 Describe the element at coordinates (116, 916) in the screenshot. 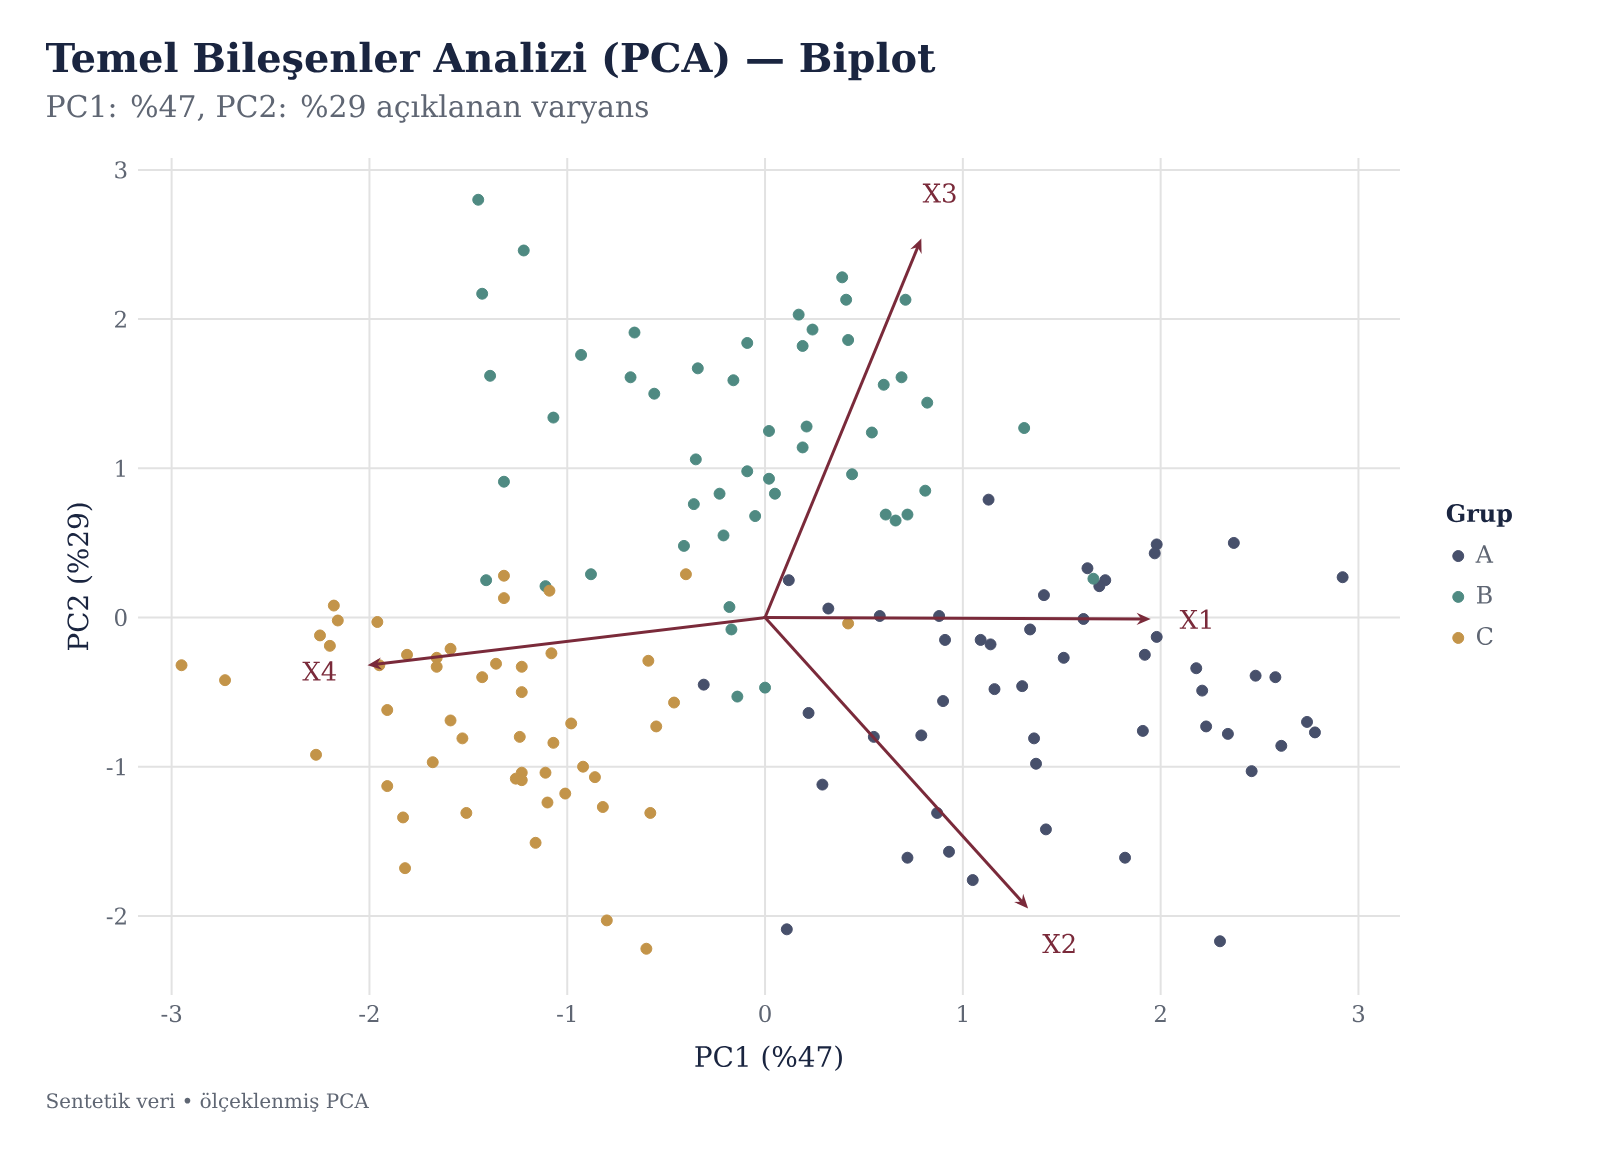

I see `y-tick-label: -2` at that location.